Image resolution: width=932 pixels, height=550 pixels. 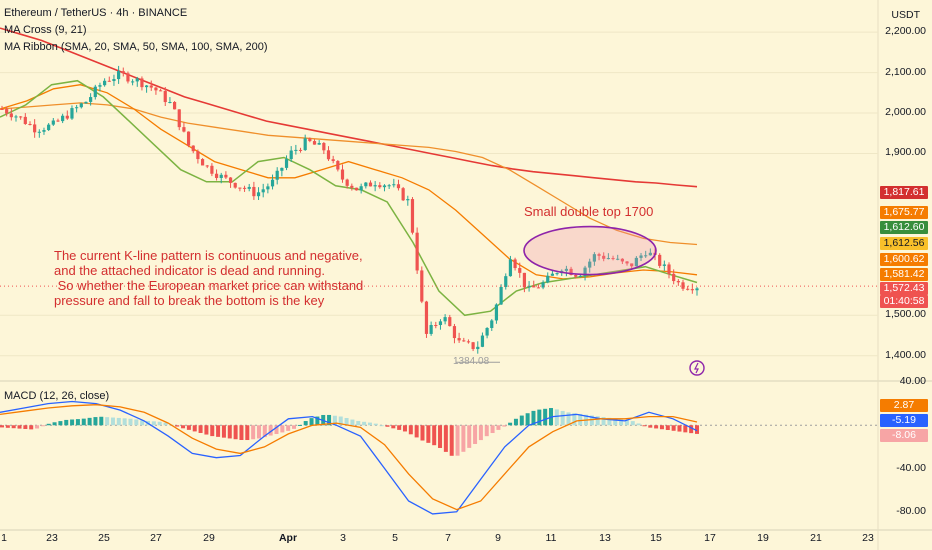 What do you see at coordinates (904, 243) in the screenshot?
I see `price-badge: 1,612.56` at bounding box center [904, 243].